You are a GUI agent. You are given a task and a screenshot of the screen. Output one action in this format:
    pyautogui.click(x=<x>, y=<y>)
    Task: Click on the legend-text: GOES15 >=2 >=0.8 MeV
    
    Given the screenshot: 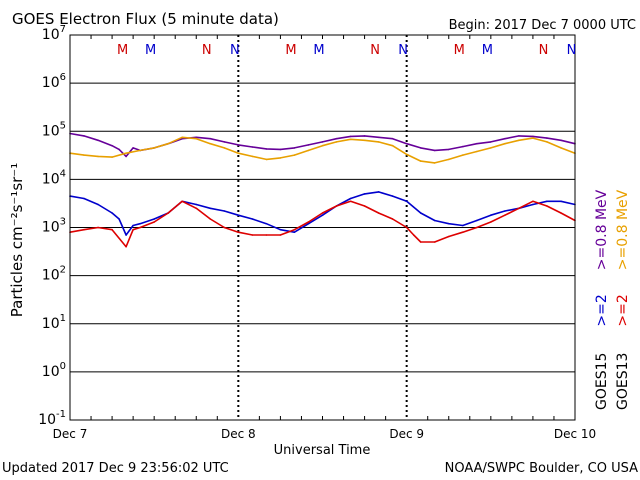 What is the action you would take?
    pyautogui.click(x=602, y=299)
    